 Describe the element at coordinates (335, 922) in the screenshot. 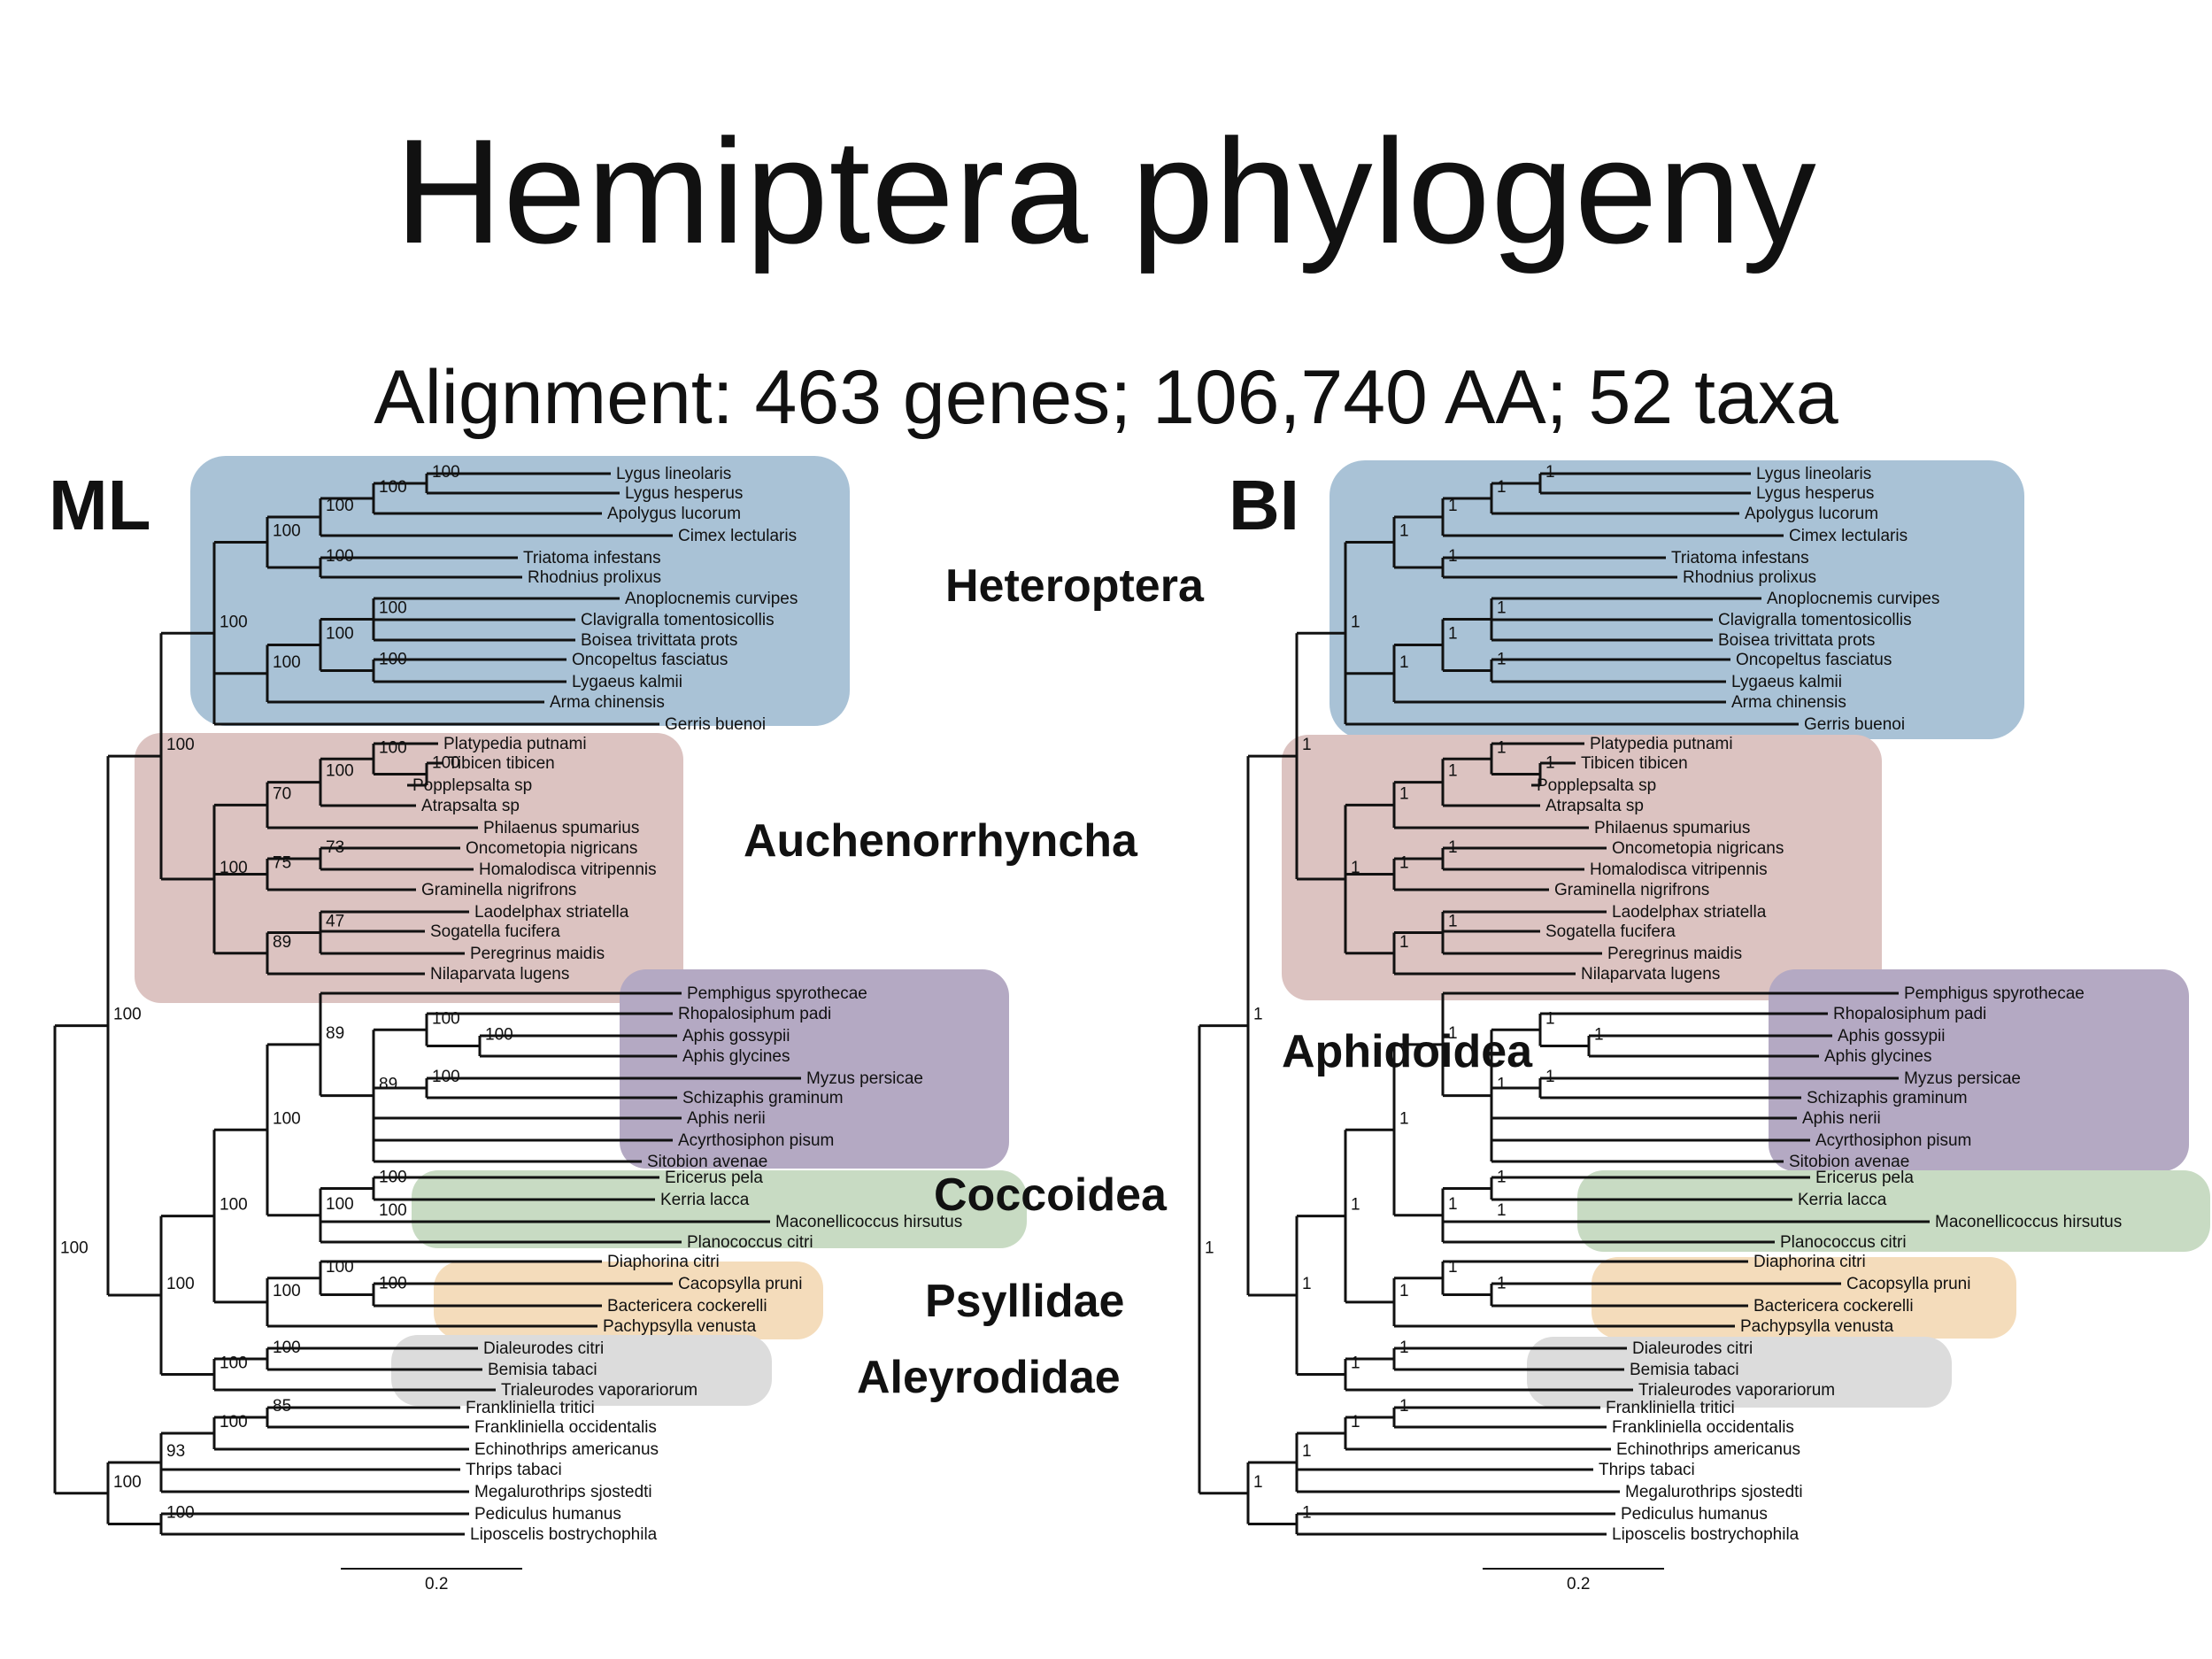

I see `ml-support-value: 47` at that location.